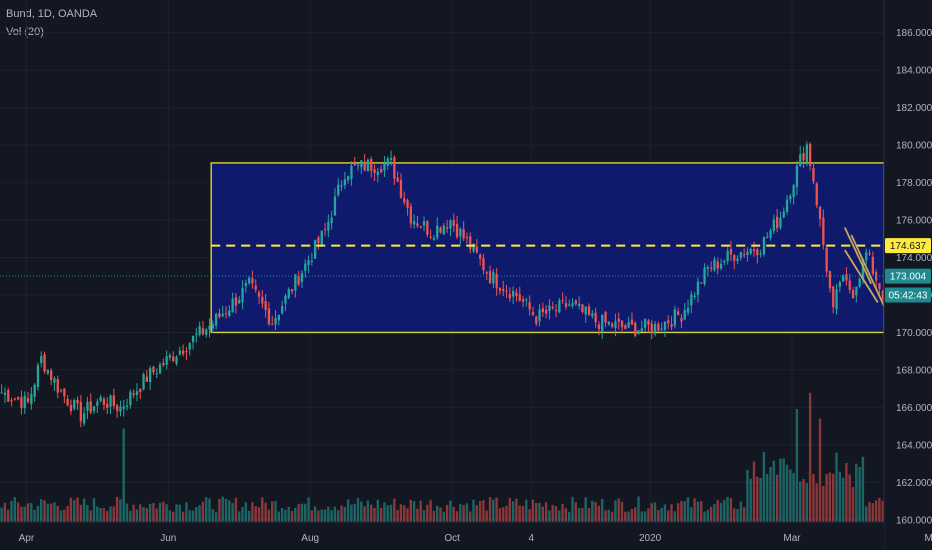 The width and height of the screenshot is (932, 550). What do you see at coordinates (908, 246) in the screenshot?
I see `price-tag-box` at bounding box center [908, 246].